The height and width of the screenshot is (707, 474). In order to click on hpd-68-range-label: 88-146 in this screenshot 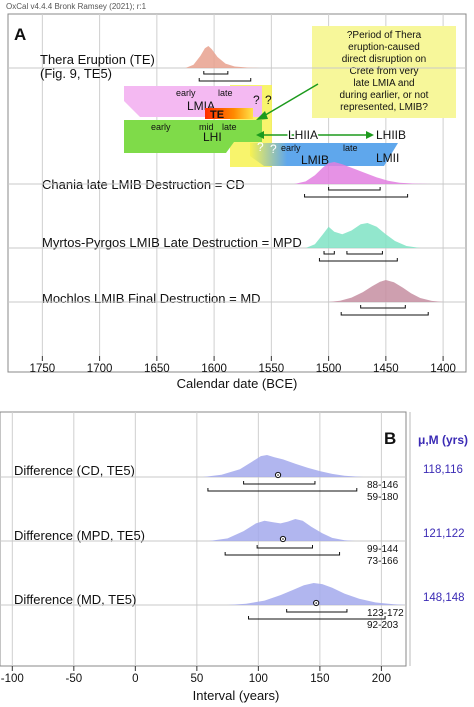, I will do `click(383, 485)`.